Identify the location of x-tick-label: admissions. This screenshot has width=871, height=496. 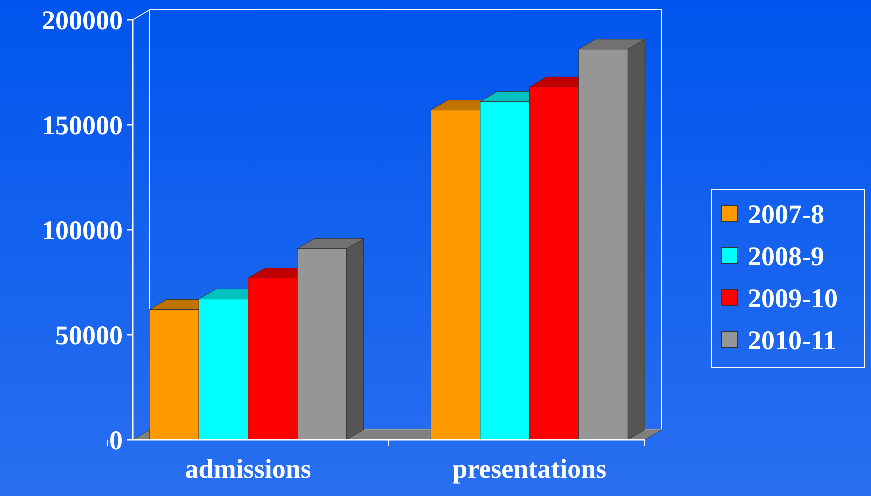
(248, 469).